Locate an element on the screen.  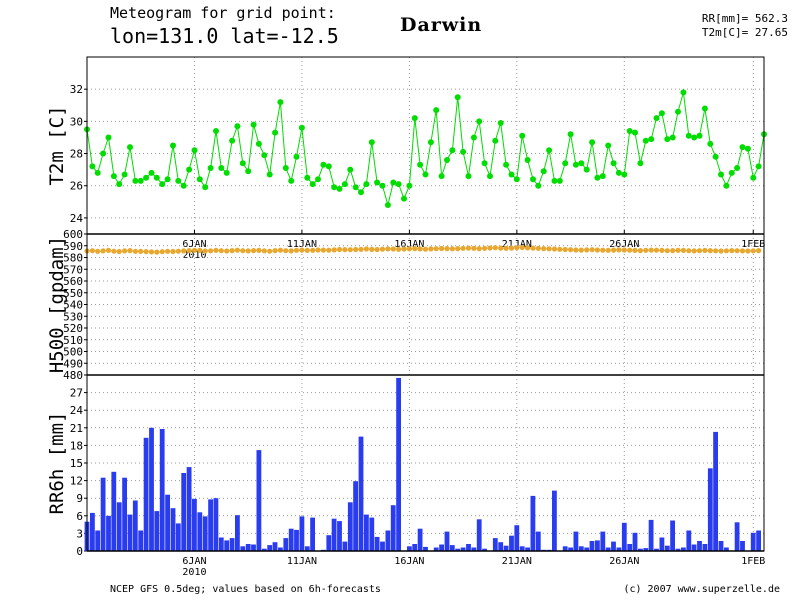
y-tick-label: 480 is located at coordinates (73, 375).